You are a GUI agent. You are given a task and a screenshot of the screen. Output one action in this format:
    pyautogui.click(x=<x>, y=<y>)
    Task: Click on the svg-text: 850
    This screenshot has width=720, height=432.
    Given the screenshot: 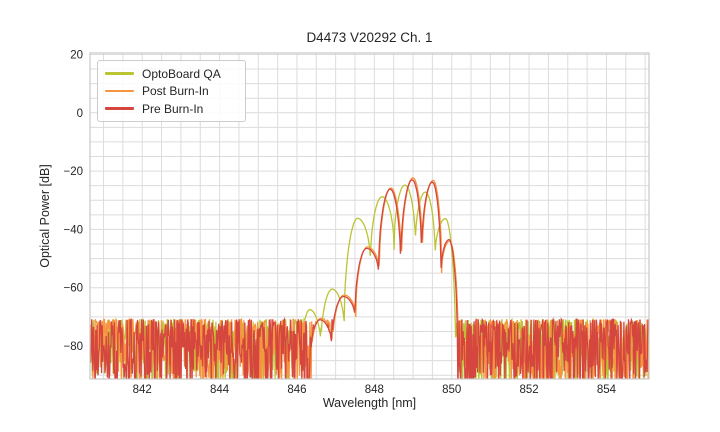 What is the action you would take?
    pyautogui.click(x=451, y=390)
    